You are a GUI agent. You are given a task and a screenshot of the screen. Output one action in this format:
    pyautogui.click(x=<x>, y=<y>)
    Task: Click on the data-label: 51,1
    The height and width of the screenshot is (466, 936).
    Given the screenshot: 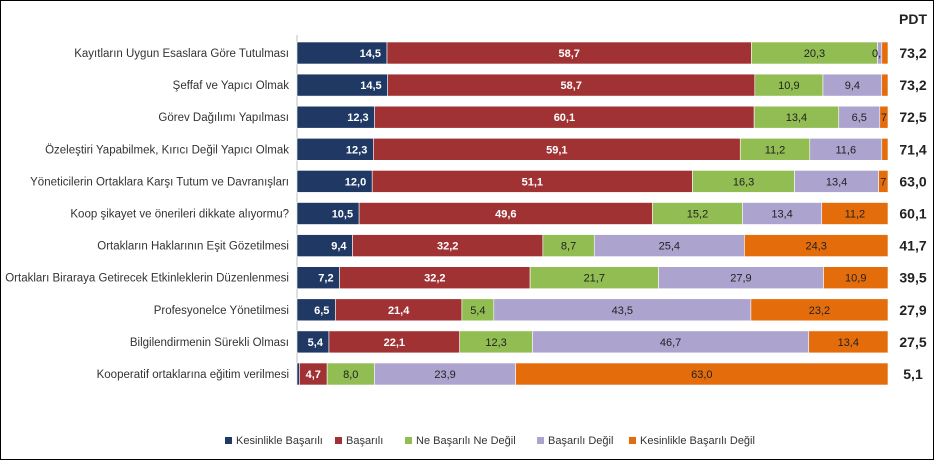 What is the action you would take?
    pyautogui.click(x=532, y=182)
    